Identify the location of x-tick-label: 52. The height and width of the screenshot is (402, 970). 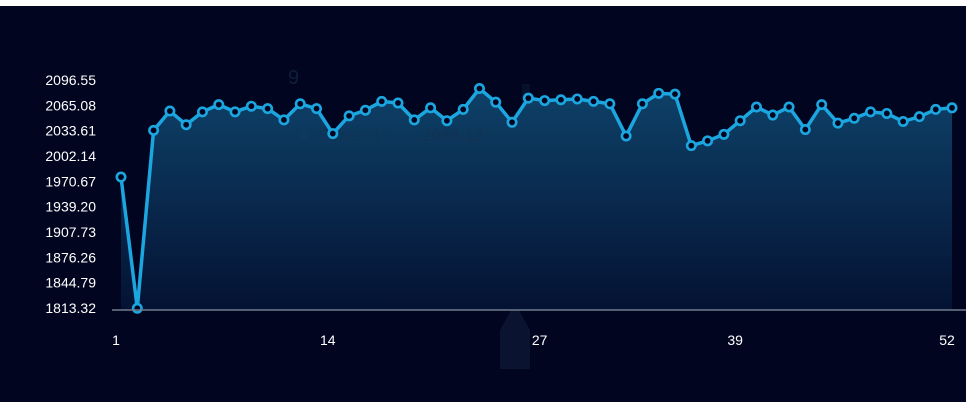
(947, 340).